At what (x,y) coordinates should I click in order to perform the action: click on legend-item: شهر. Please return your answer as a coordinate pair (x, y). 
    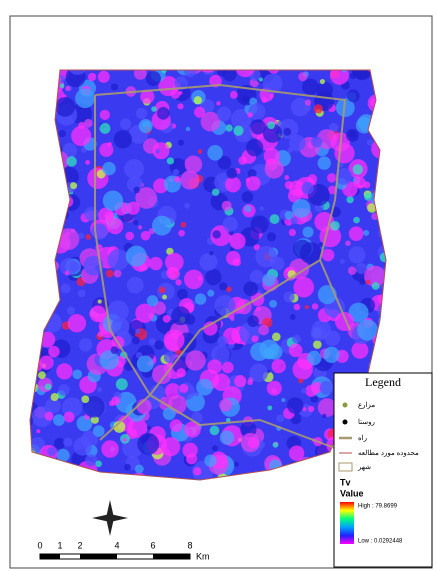
    Looking at the image, I should click on (364, 467).